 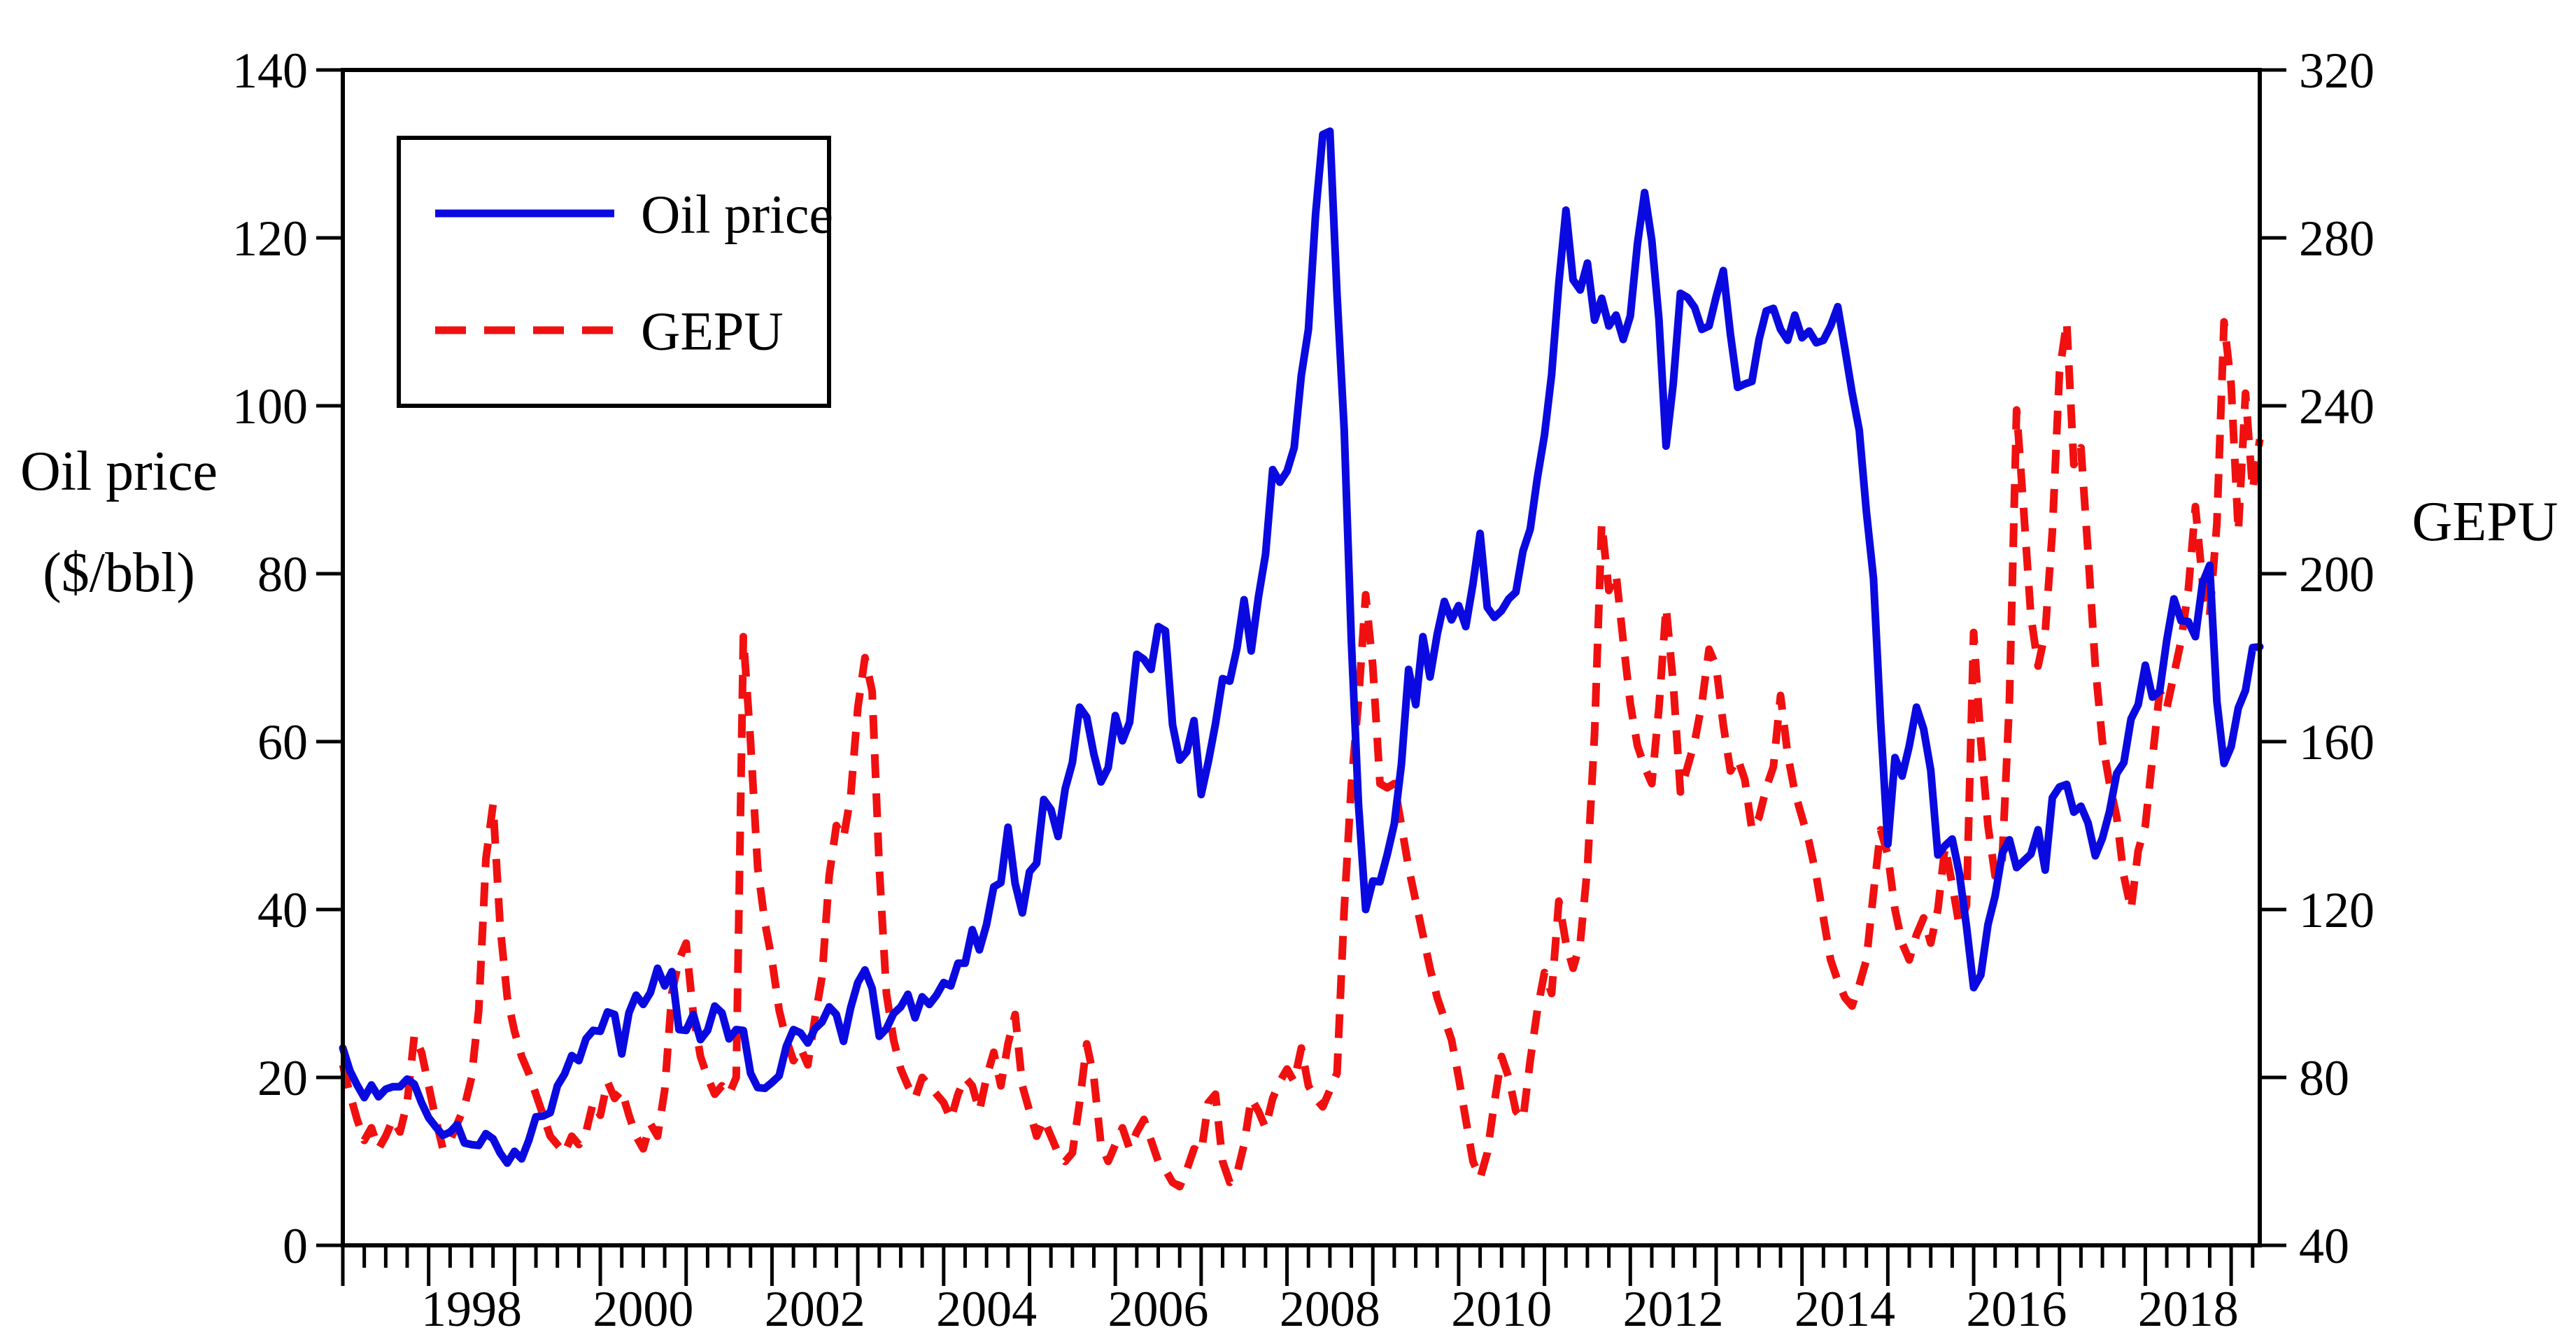 What do you see at coordinates (471, 1309) in the screenshot?
I see `x-axis-year-label: 1998` at bounding box center [471, 1309].